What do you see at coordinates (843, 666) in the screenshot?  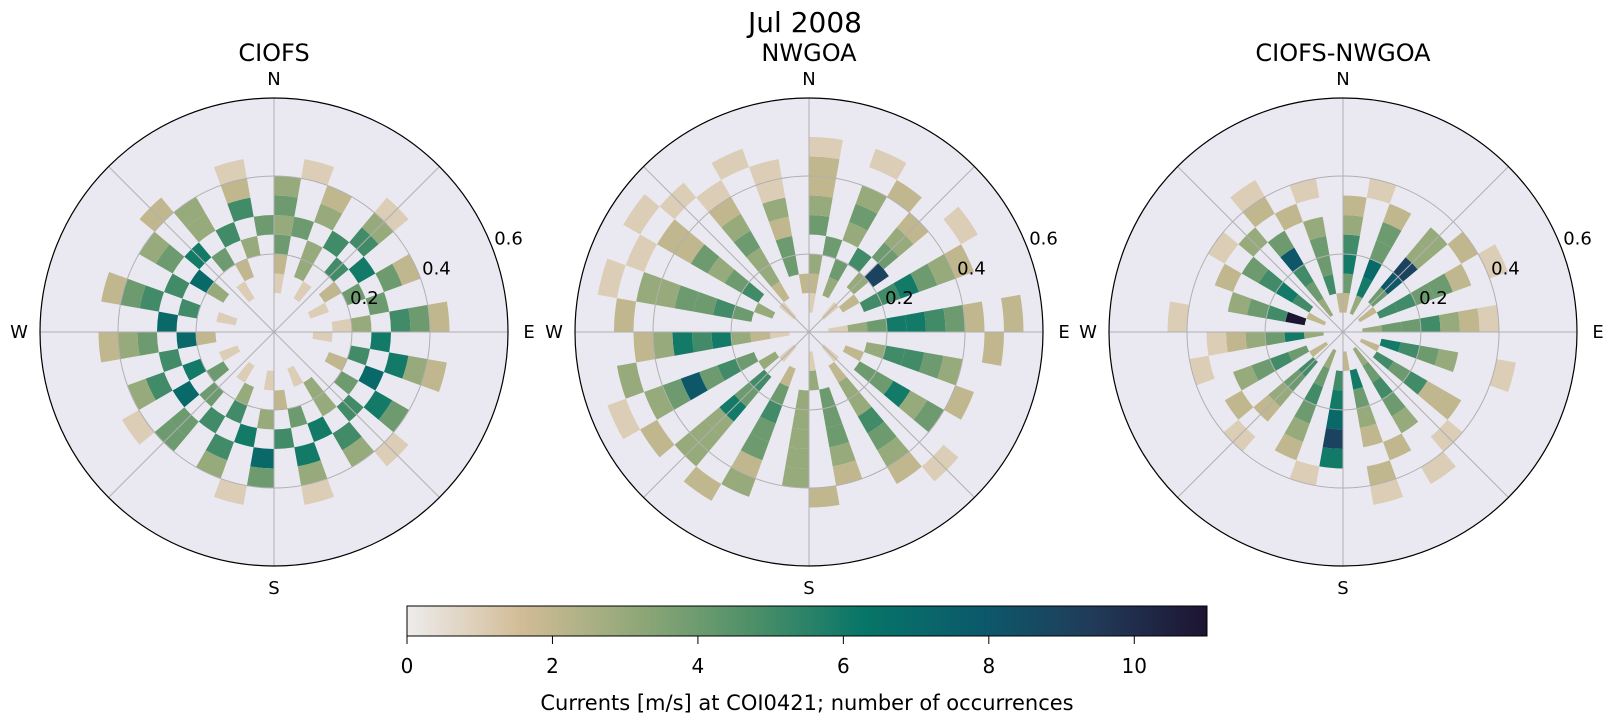 I see `colorbar-tick-label: 6` at bounding box center [843, 666].